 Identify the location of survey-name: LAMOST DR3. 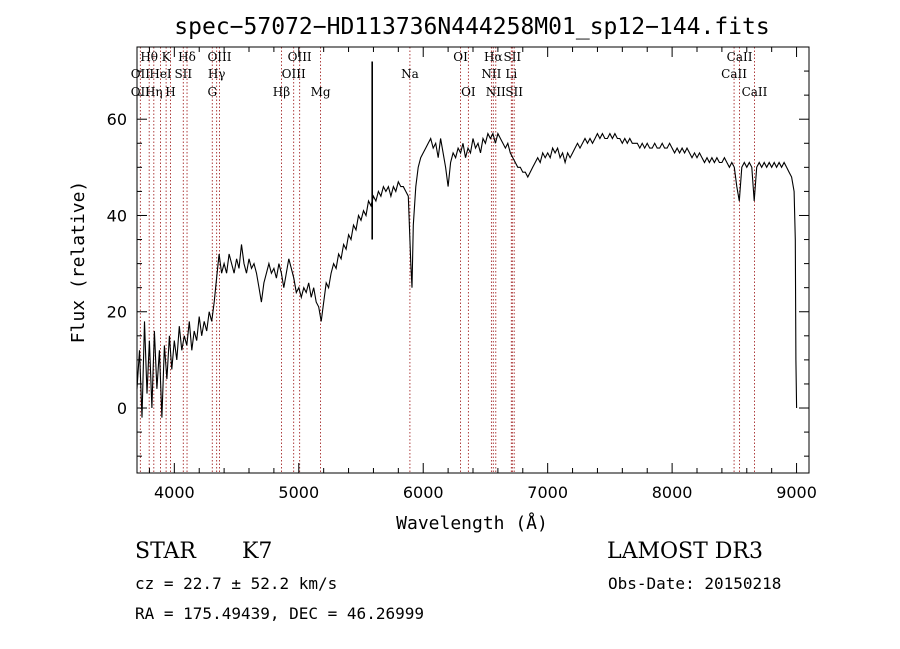
(685, 551).